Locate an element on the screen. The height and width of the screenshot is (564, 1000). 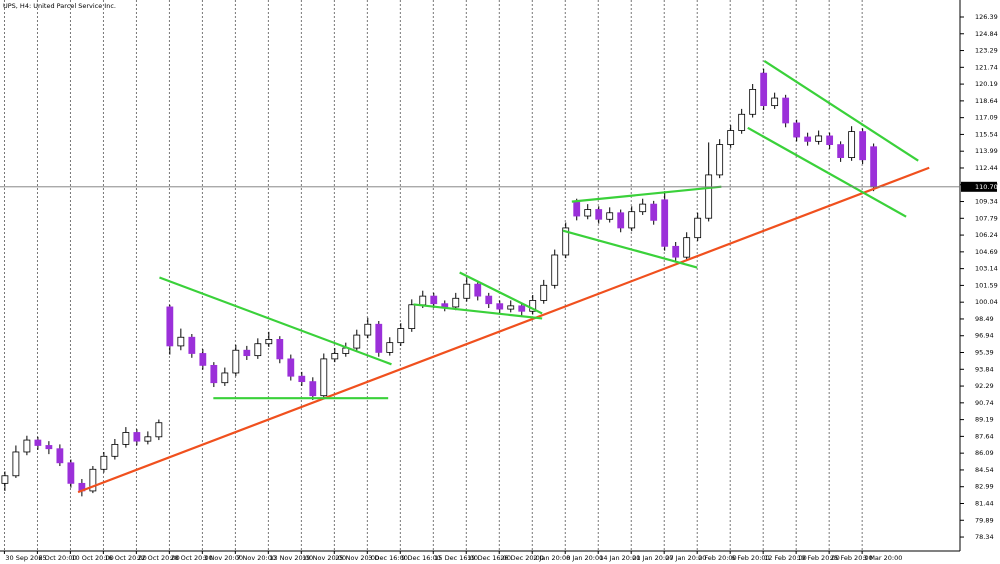
y-tick-label: 107.79 is located at coordinates (986, 218).